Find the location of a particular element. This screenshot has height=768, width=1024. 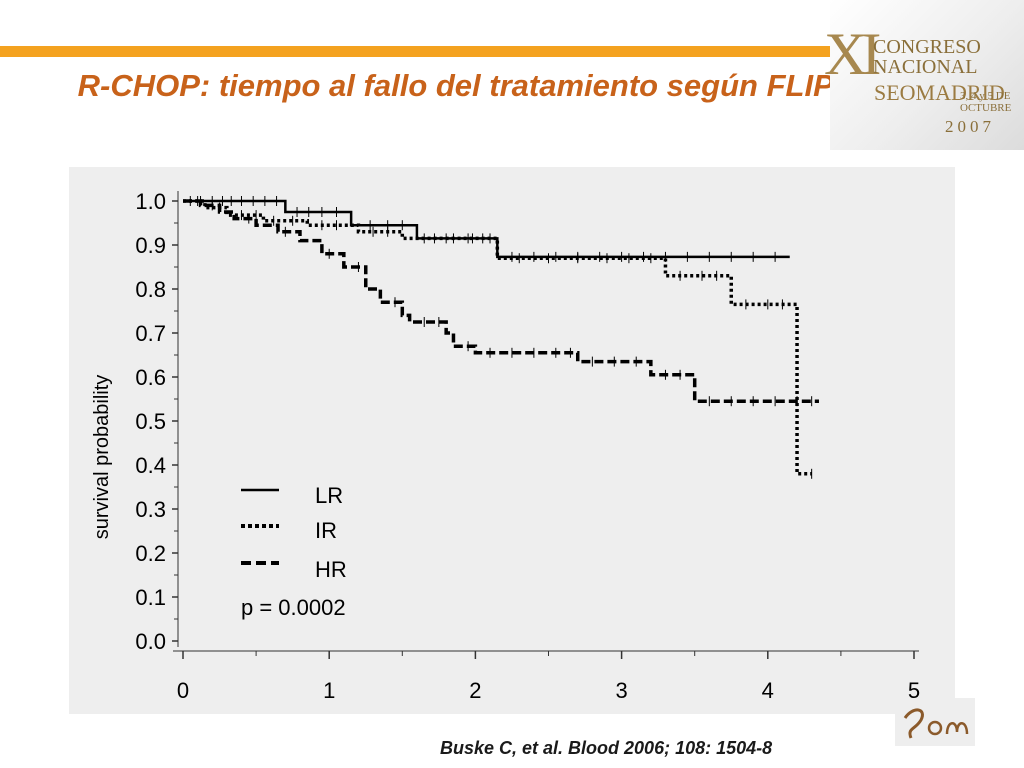

logo-text-year: 2007 is located at coordinates (970, 126).